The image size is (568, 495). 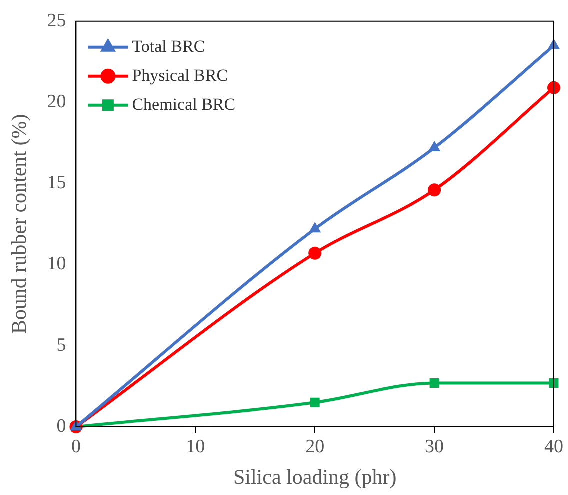 What do you see at coordinates (56, 102) in the screenshot?
I see `y-tick-label: 20` at bounding box center [56, 102].